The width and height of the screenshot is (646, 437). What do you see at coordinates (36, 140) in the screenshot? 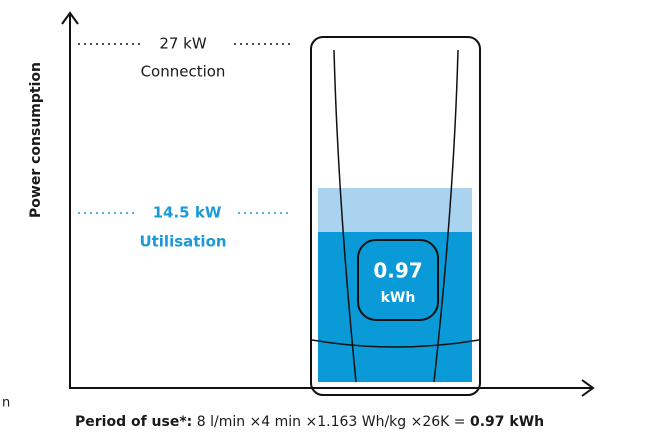
I see `y-axis-label: Power consumption` at bounding box center [36, 140].